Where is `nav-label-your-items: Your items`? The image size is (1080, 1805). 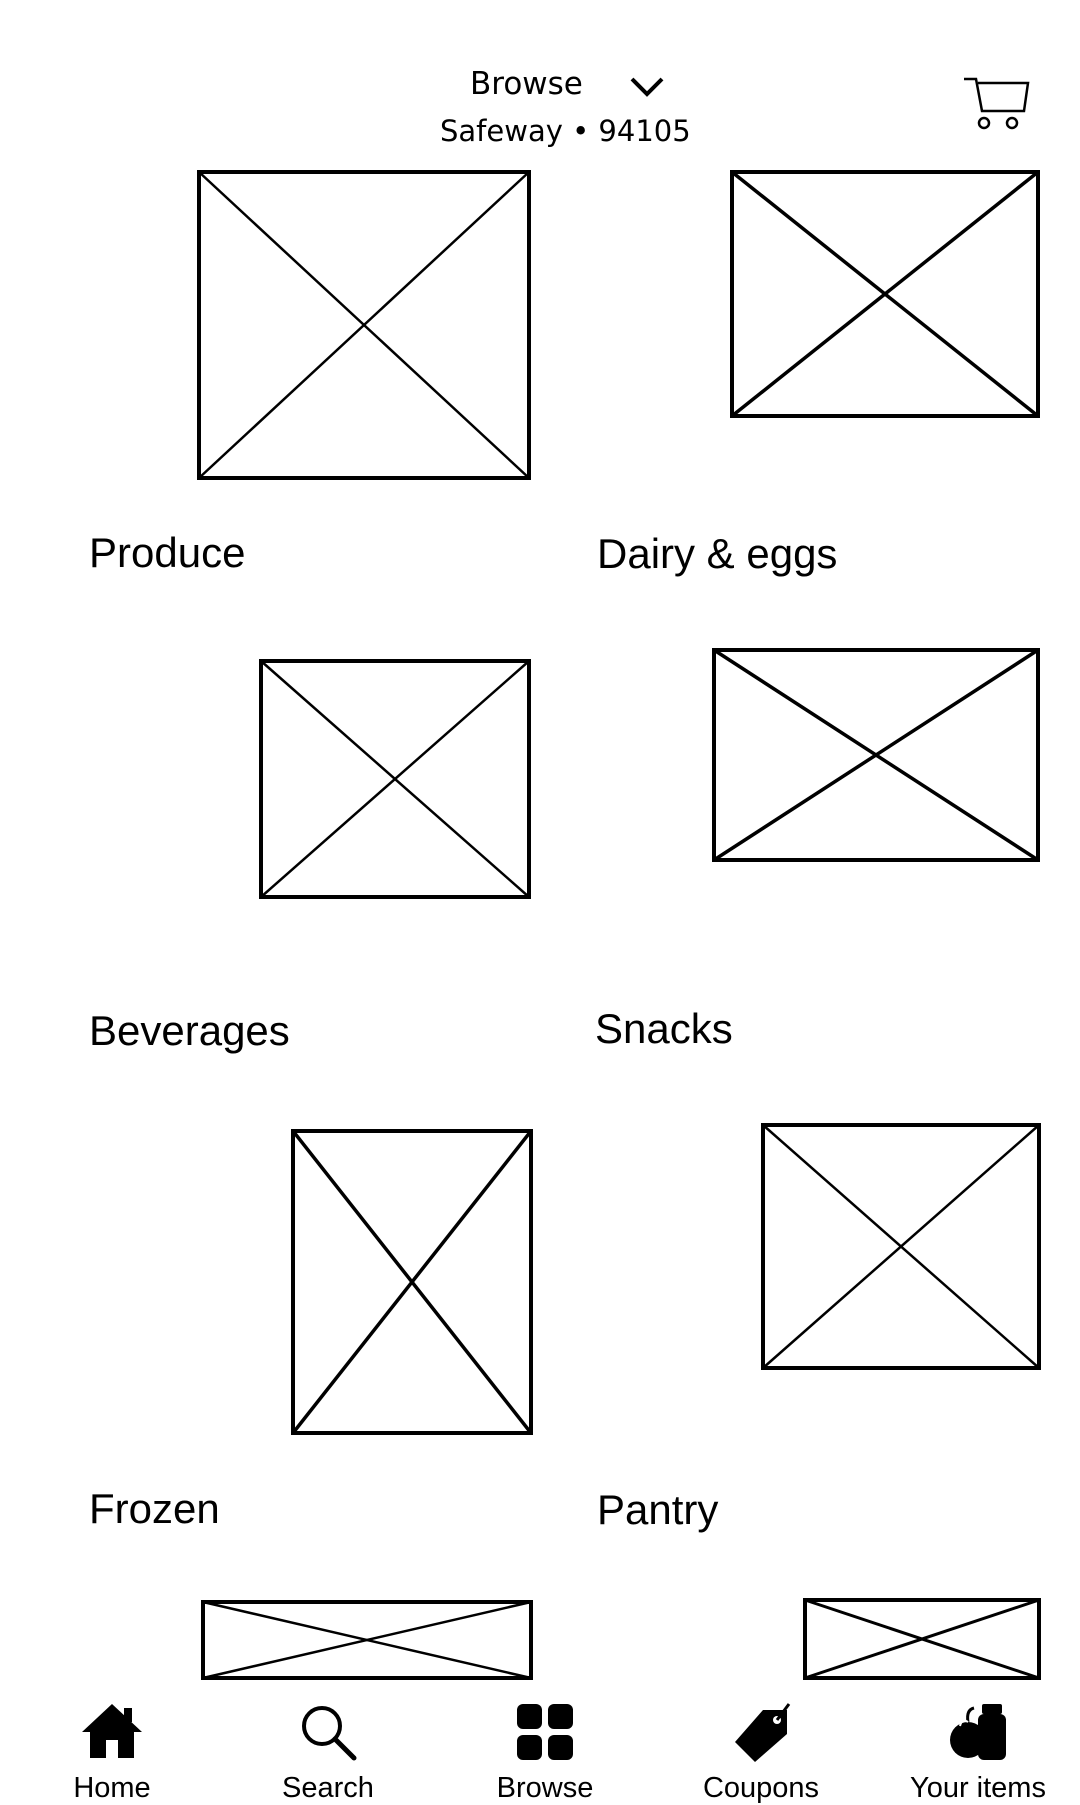 nav-label-your-items: Your items is located at coordinates (978, 1788).